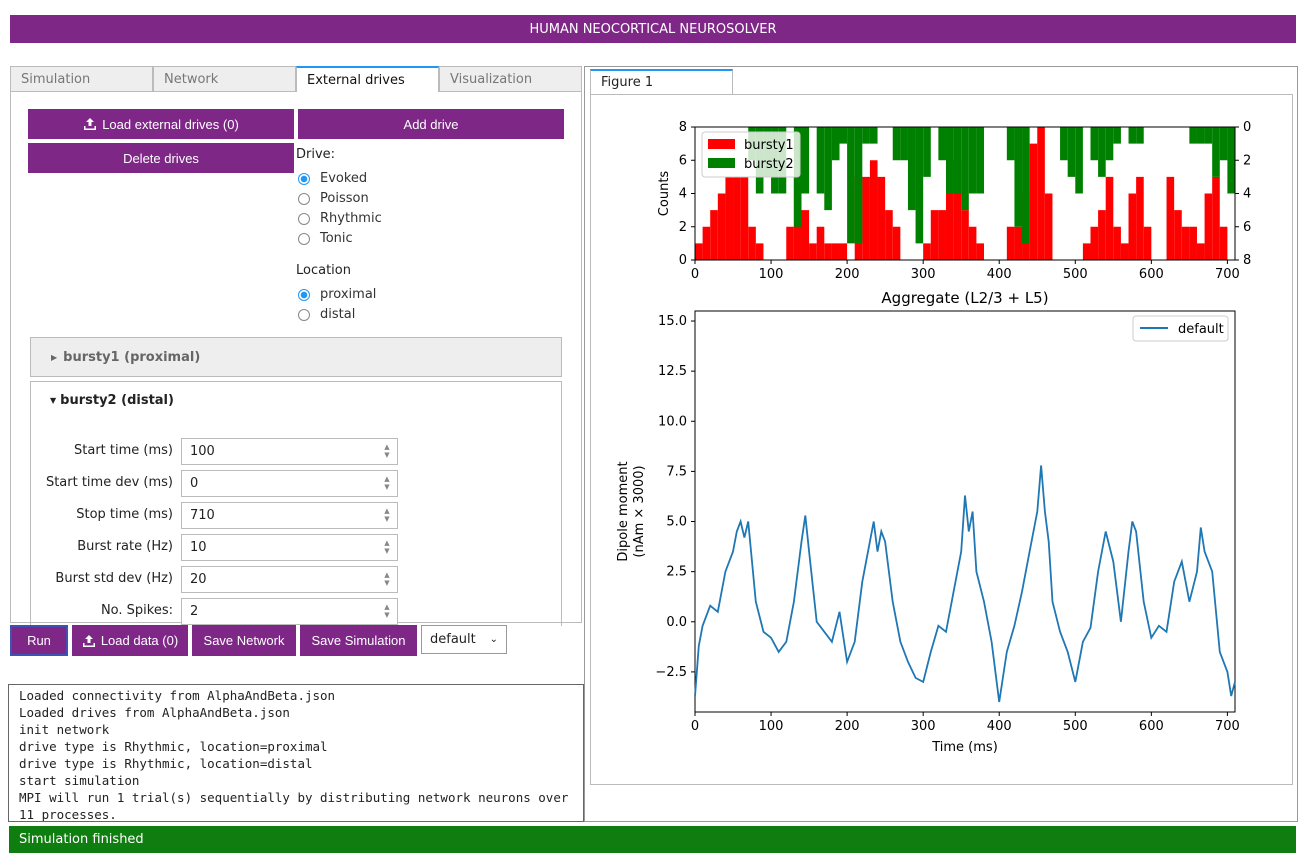 Image resolution: width=1311 pixels, height=867 pixels. I want to click on save-simulation-button: Save Simulation, so click(358, 640).